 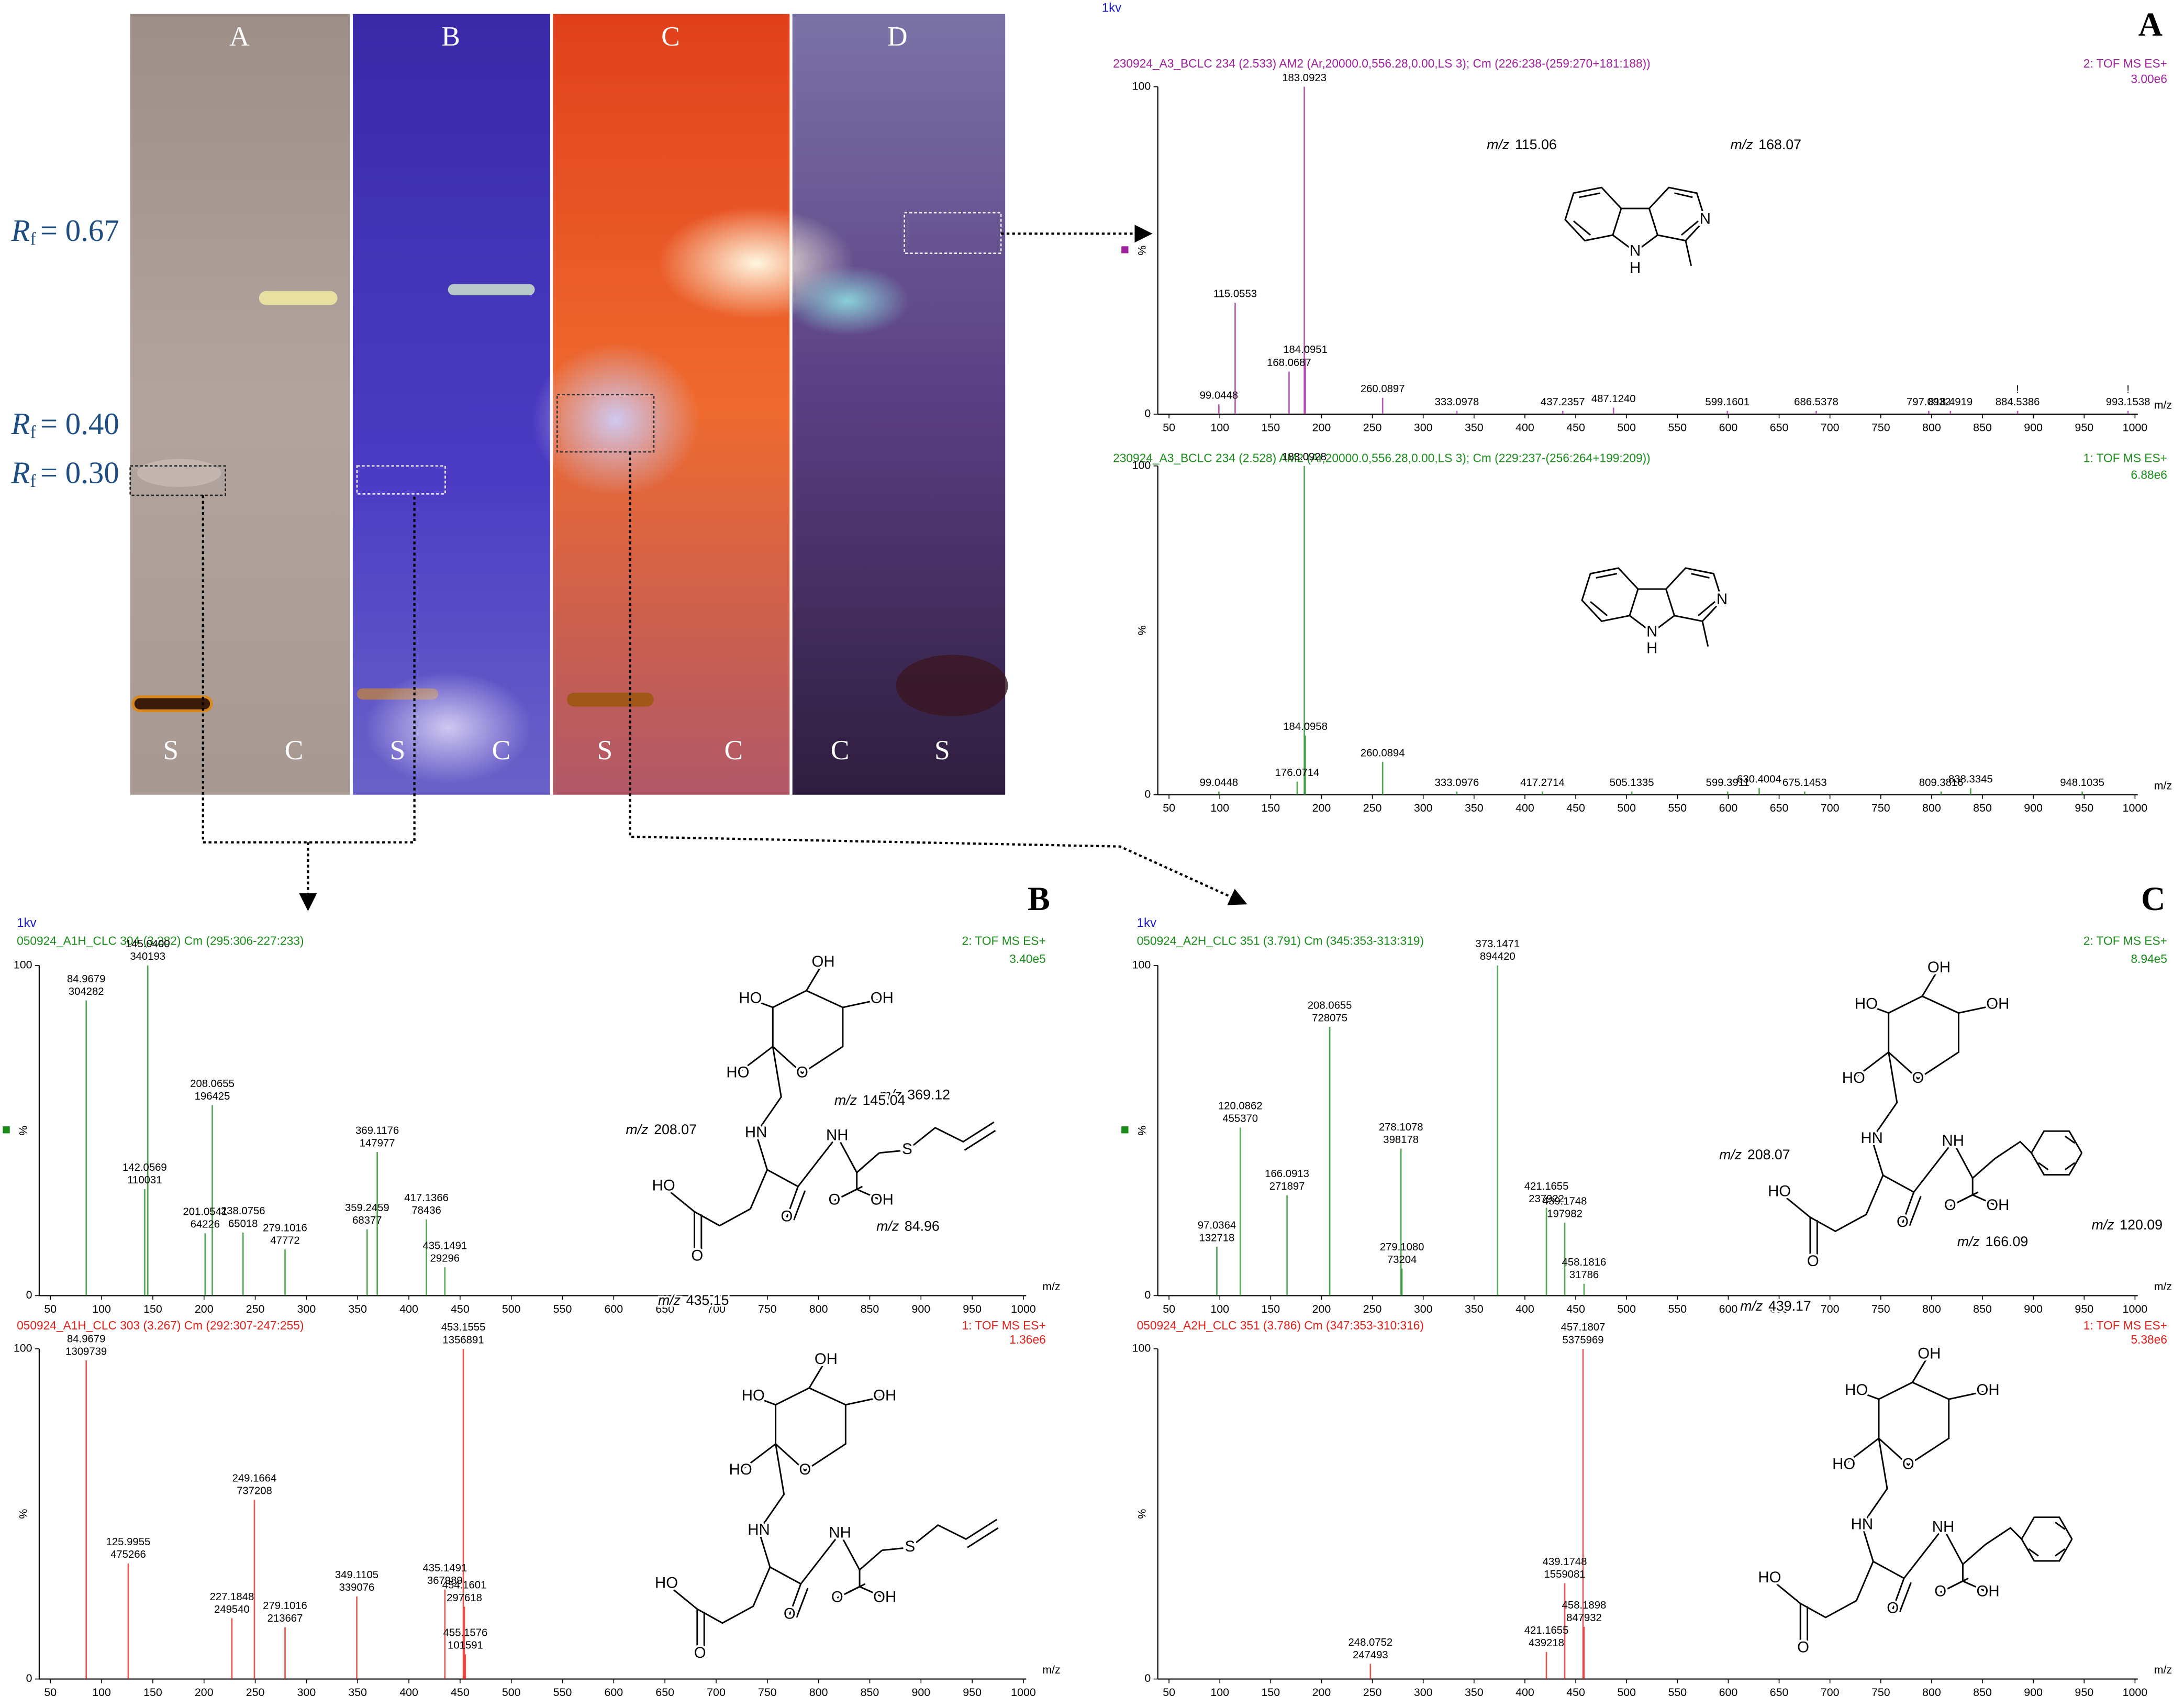 What do you see at coordinates (1219, 396) in the screenshot?
I see `peak-label: 99.0448` at bounding box center [1219, 396].